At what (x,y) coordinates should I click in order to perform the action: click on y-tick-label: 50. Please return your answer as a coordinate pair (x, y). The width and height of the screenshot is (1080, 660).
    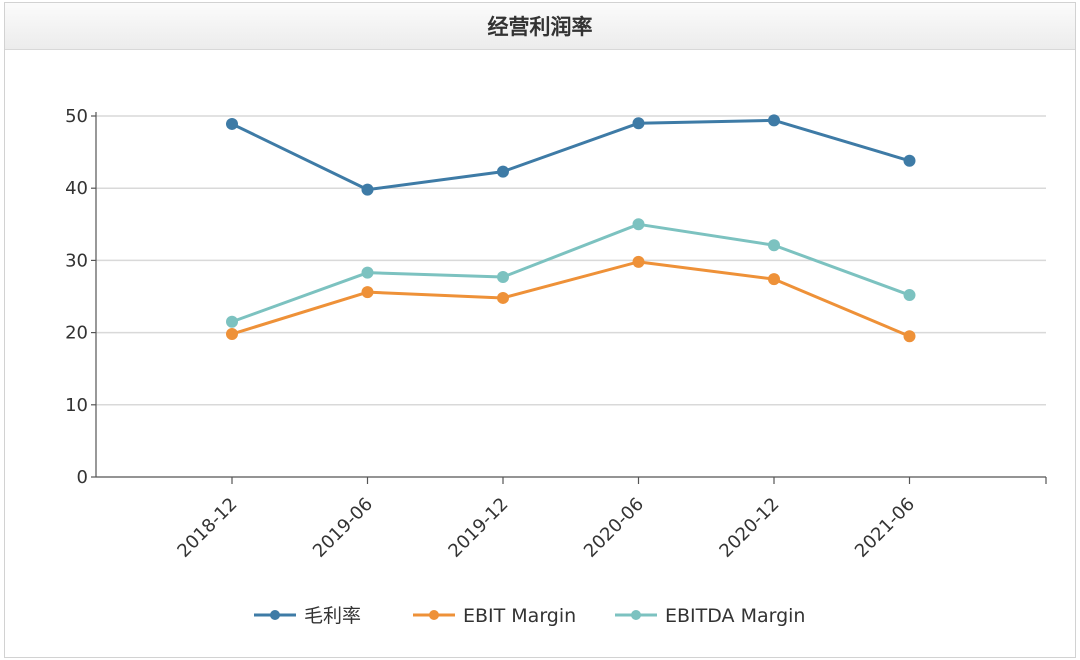
    Looking at the image, I should click on (76, 116).